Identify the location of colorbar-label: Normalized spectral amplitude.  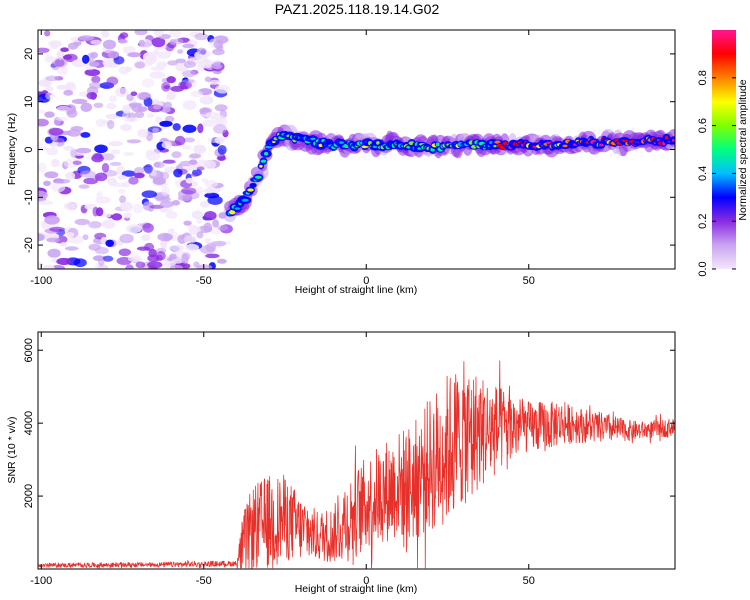
(743, 149).